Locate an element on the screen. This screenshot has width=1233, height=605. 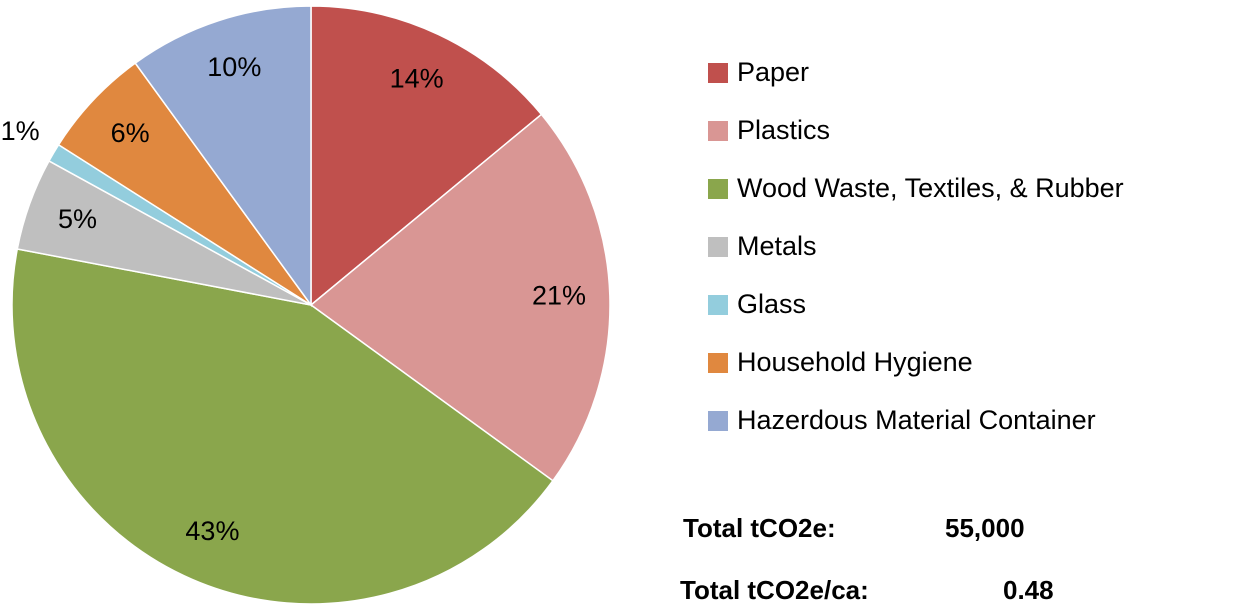
data-label: 6% is located at coordinates (130, 133).